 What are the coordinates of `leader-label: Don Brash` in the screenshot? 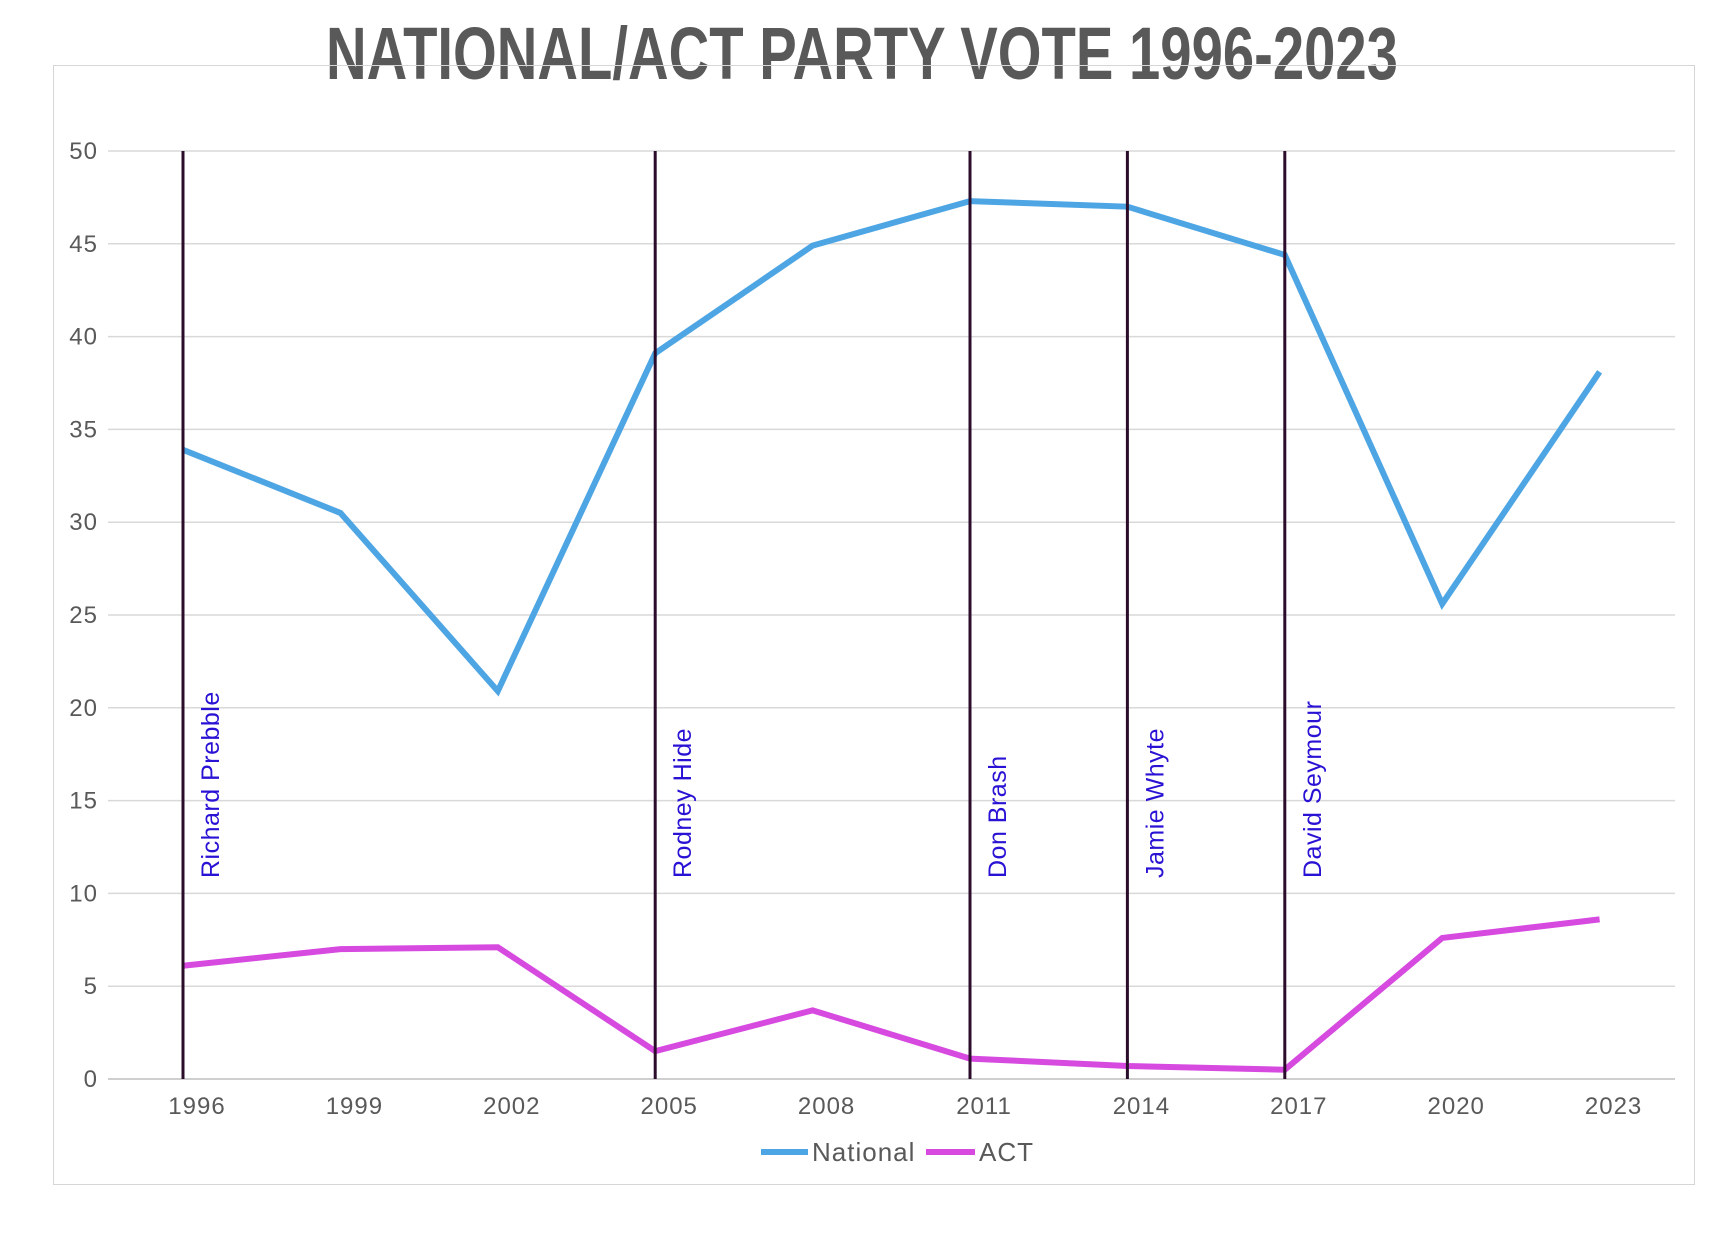 It's located at (998, 816).